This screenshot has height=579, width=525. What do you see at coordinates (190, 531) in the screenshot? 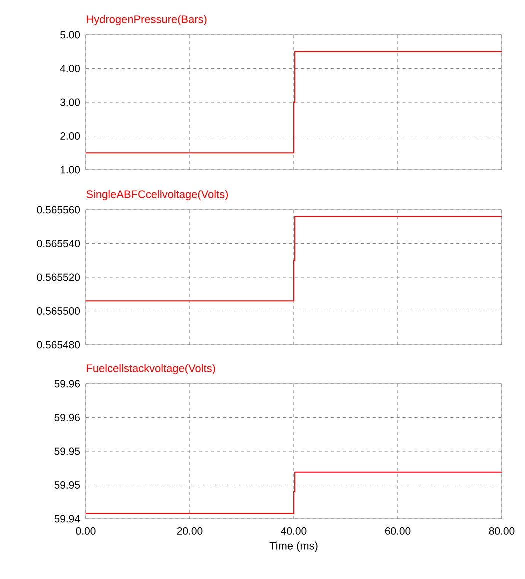
I see `x-tick-label: 20.00` at bounding box center [190, 531].